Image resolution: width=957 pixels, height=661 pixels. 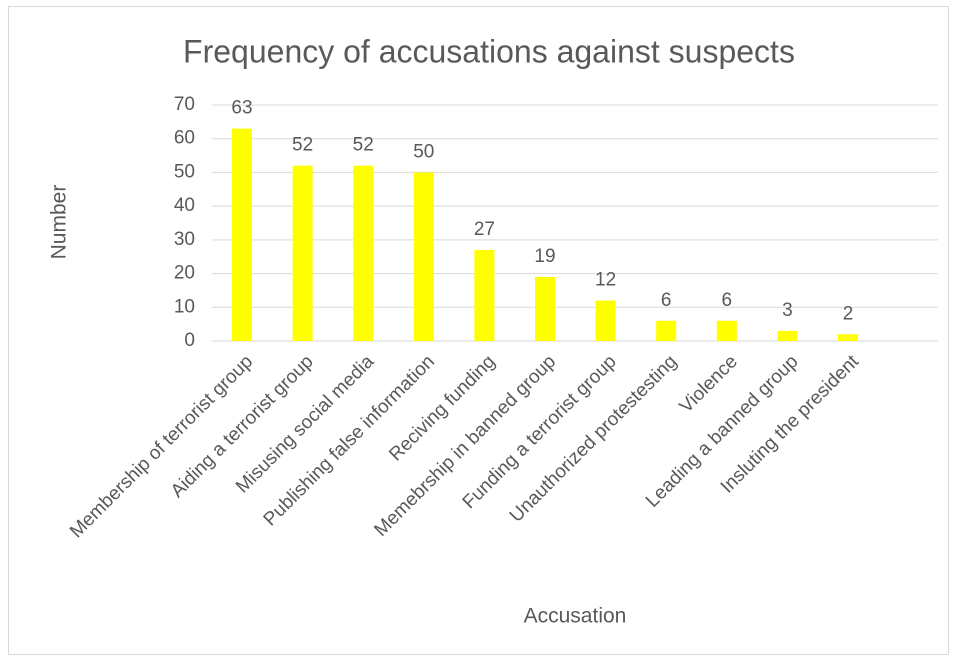 What do you see at coordinates (605, 280) in the screenshot?
I see `data-label: 12` at bounding box center [605, 280].